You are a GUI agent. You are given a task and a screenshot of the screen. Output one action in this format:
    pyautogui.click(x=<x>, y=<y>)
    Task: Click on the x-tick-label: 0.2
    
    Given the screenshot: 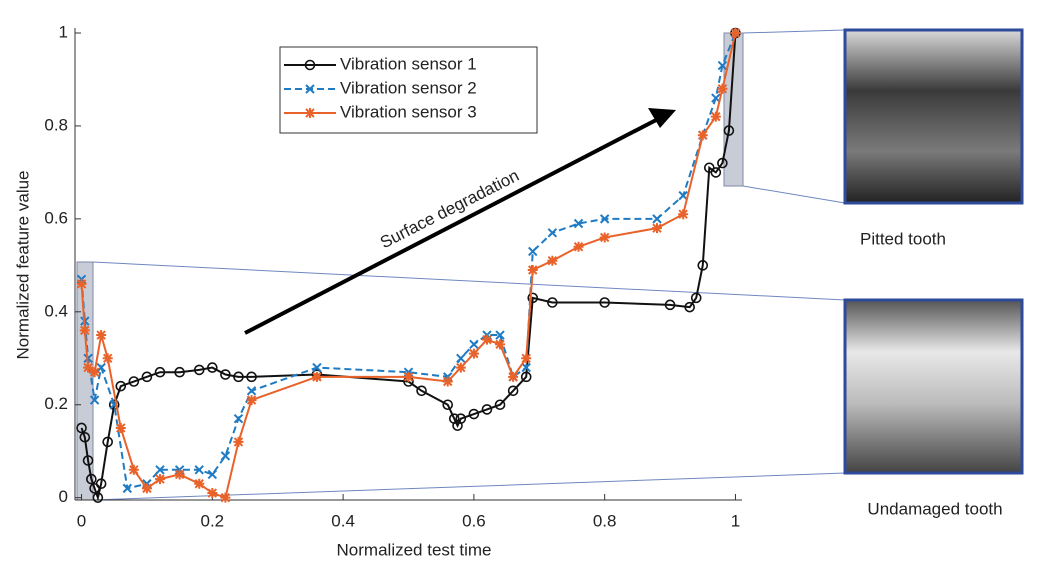 What is the action you would take?
    pyautogui.click(x=213, y=520)
    